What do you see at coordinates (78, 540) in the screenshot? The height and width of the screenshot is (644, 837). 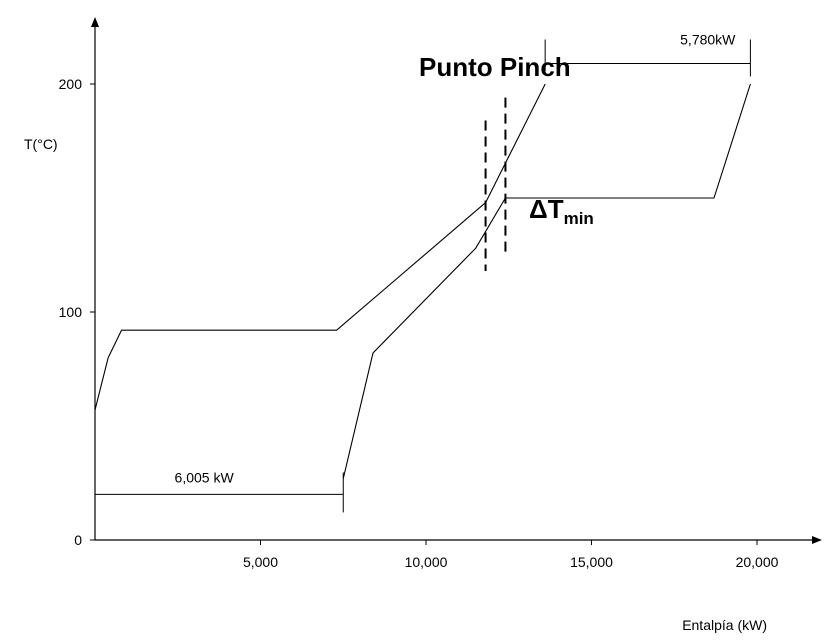 I see `y-tick-label: 0` at bounding box center [78, 540].